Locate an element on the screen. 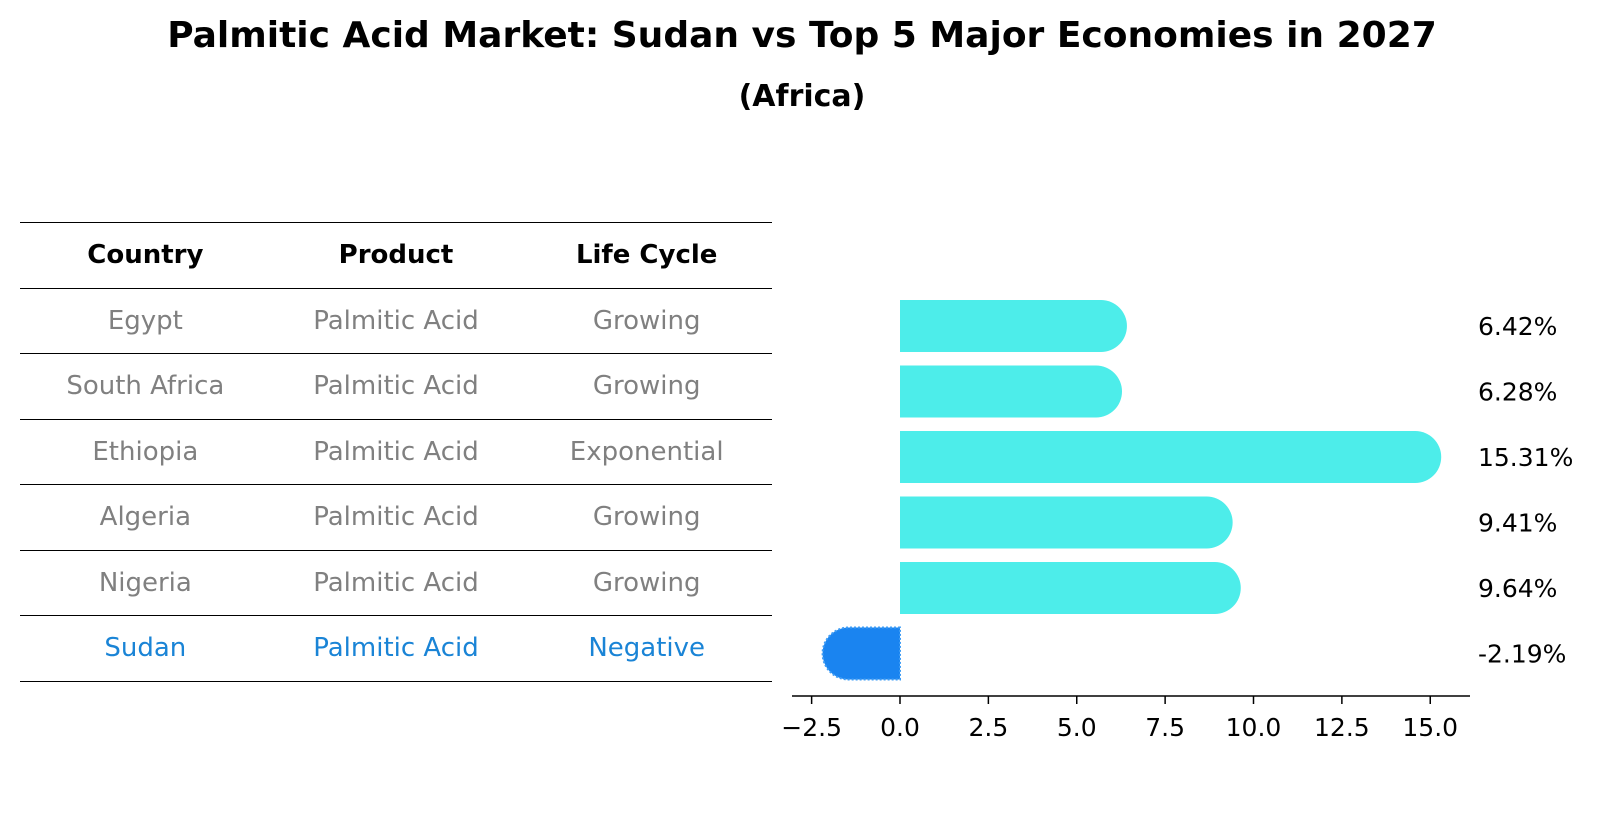 The height and width of the screenshot is (823, 1604). x-tick-label: 15.0 is located at coordinates (1430, 727).